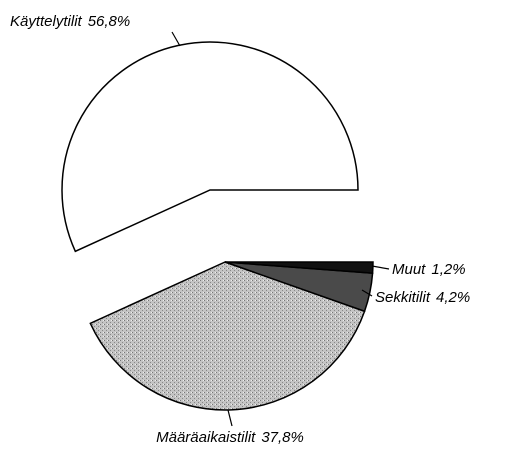  Describe the element at coordinates (453, 297) in the screenshot. I see `value-label: 4,2%` at that location.